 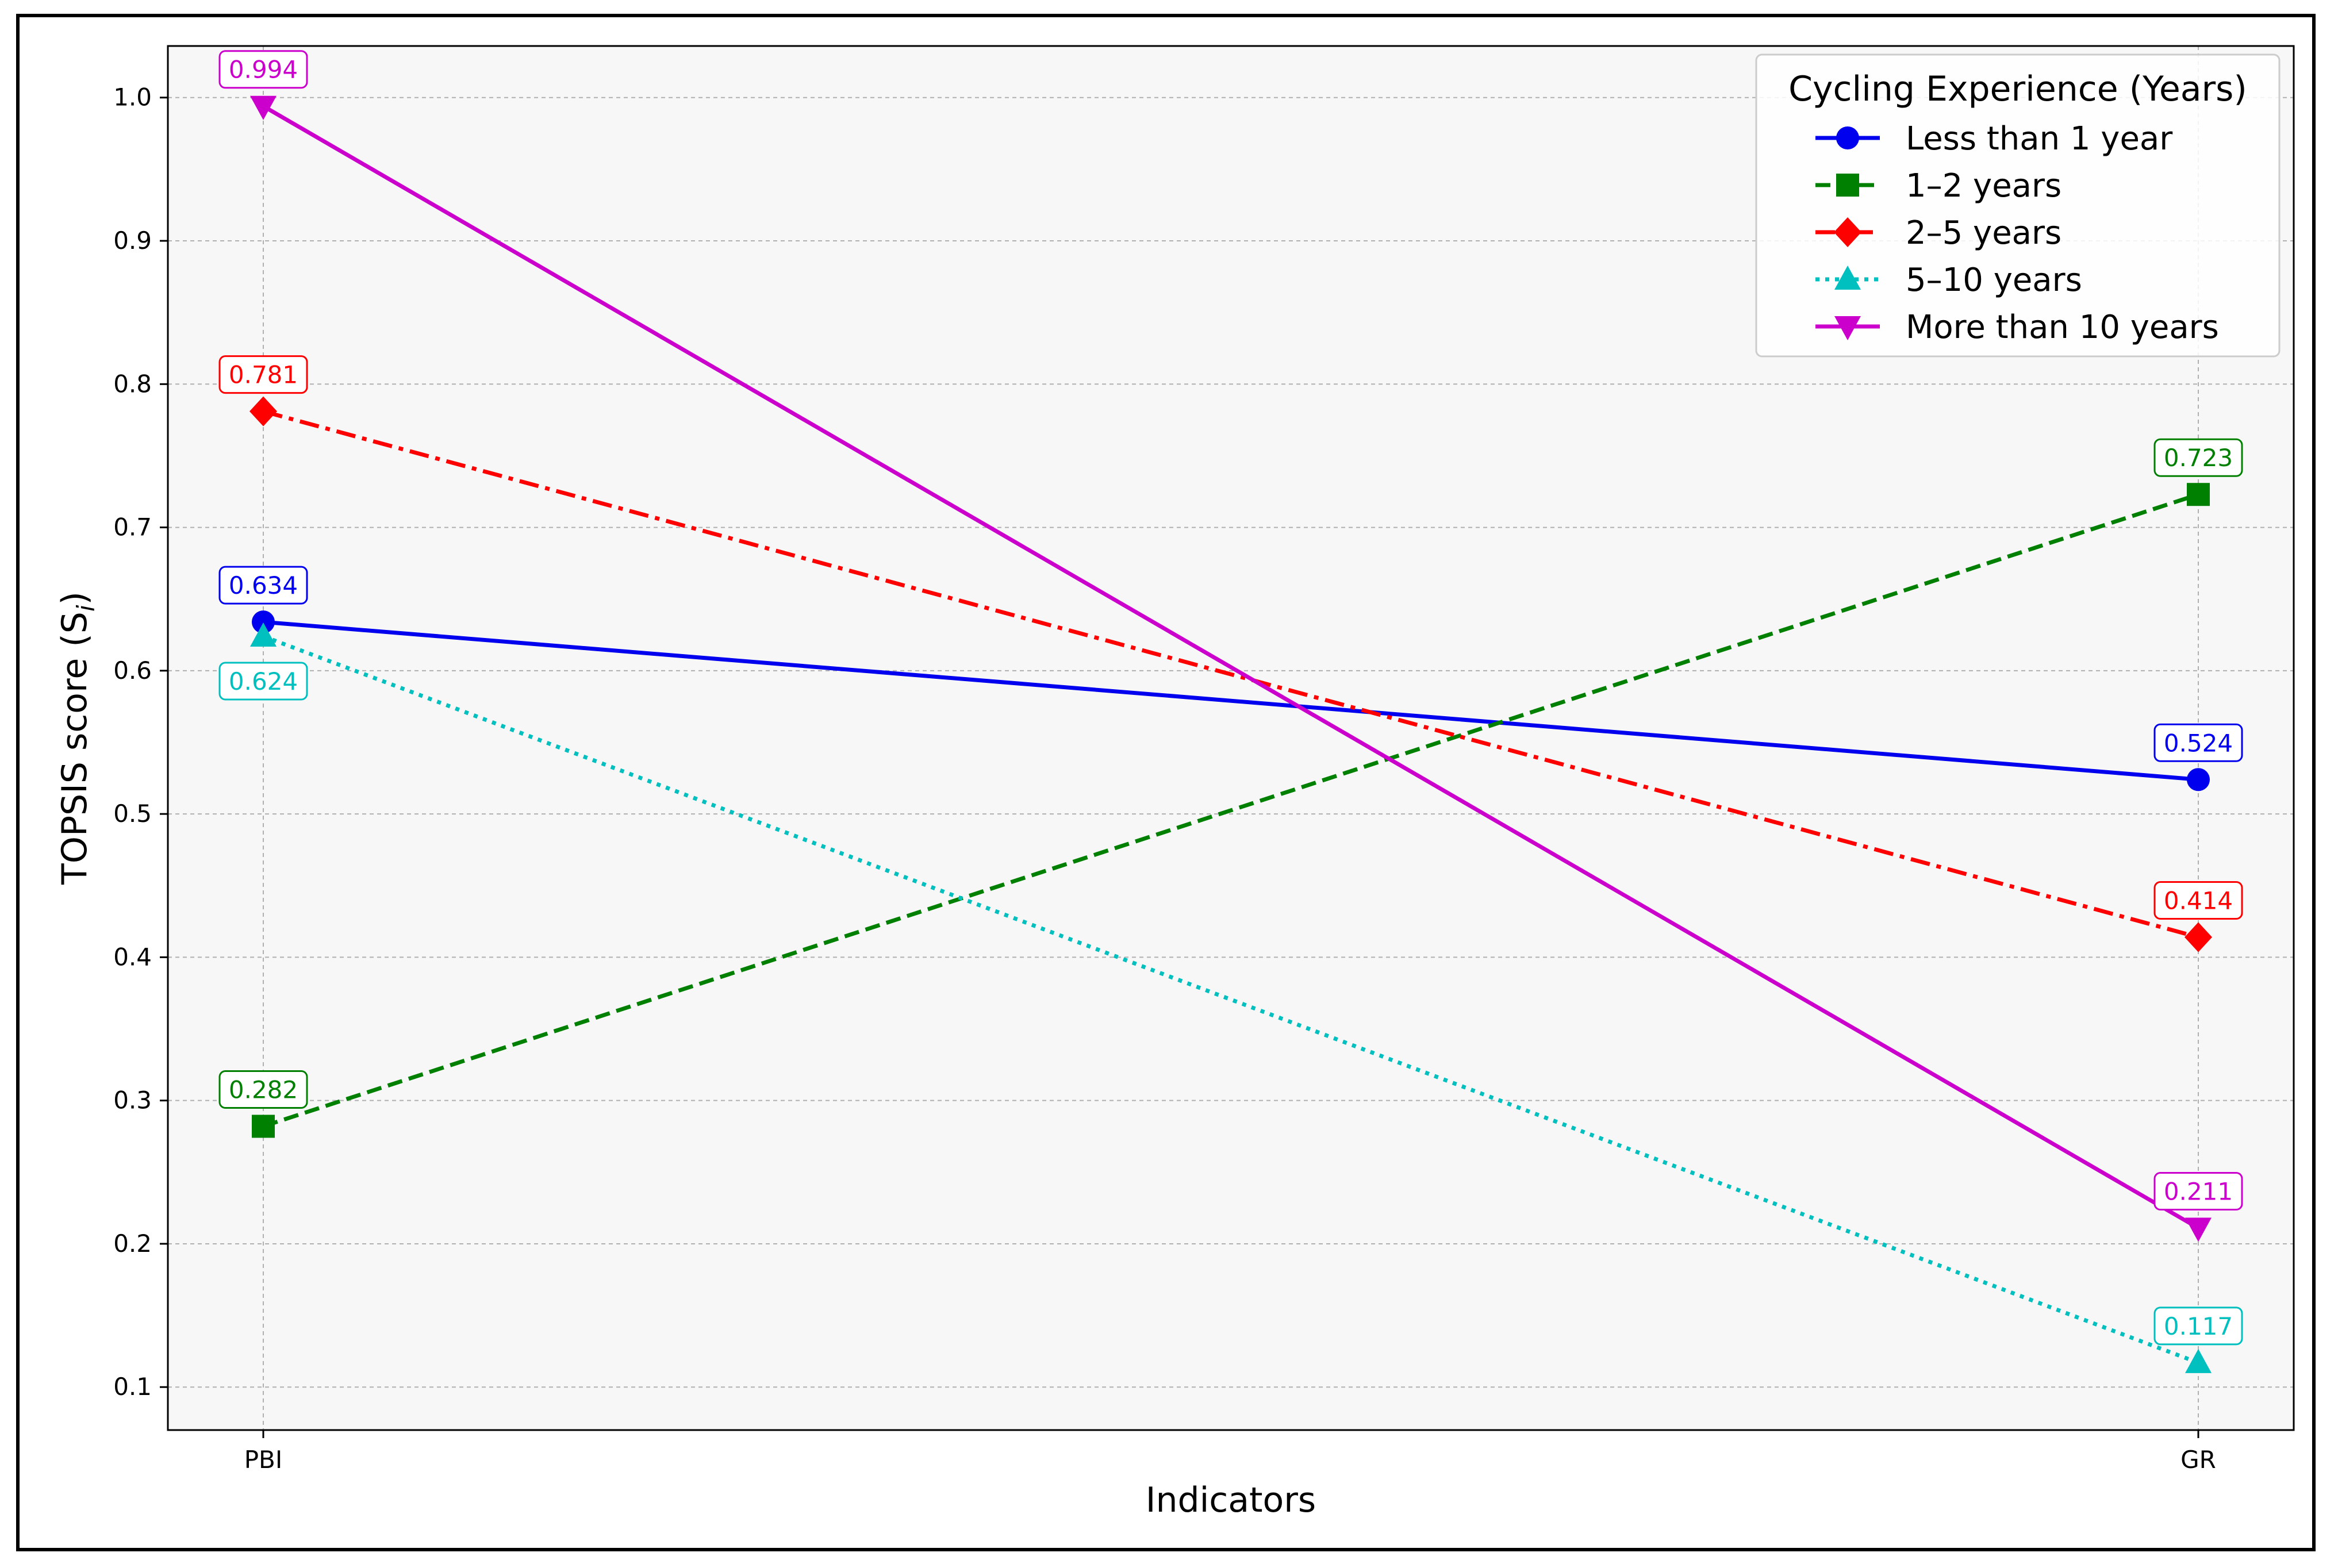 What do you see at coordinates (75, 749) in the screenshot?
I see `y-axis-label-main: TOPSIS score (S` at bounding box center [75, 749].